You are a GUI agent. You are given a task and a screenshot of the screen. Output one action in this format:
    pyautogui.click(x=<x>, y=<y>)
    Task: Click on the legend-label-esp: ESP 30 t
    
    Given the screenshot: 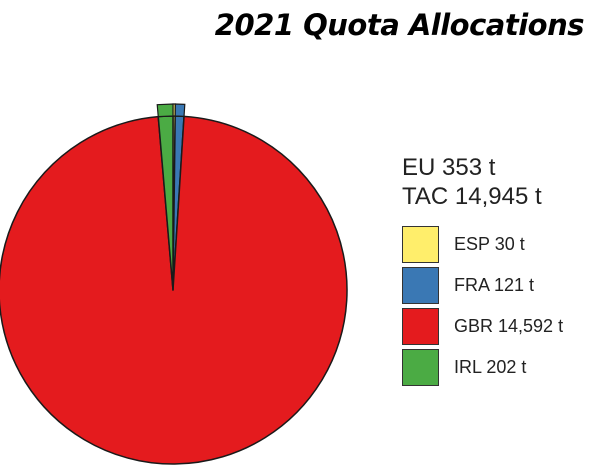 What is the action you would take?
    pyautogui.click(x=489, y=244)
    